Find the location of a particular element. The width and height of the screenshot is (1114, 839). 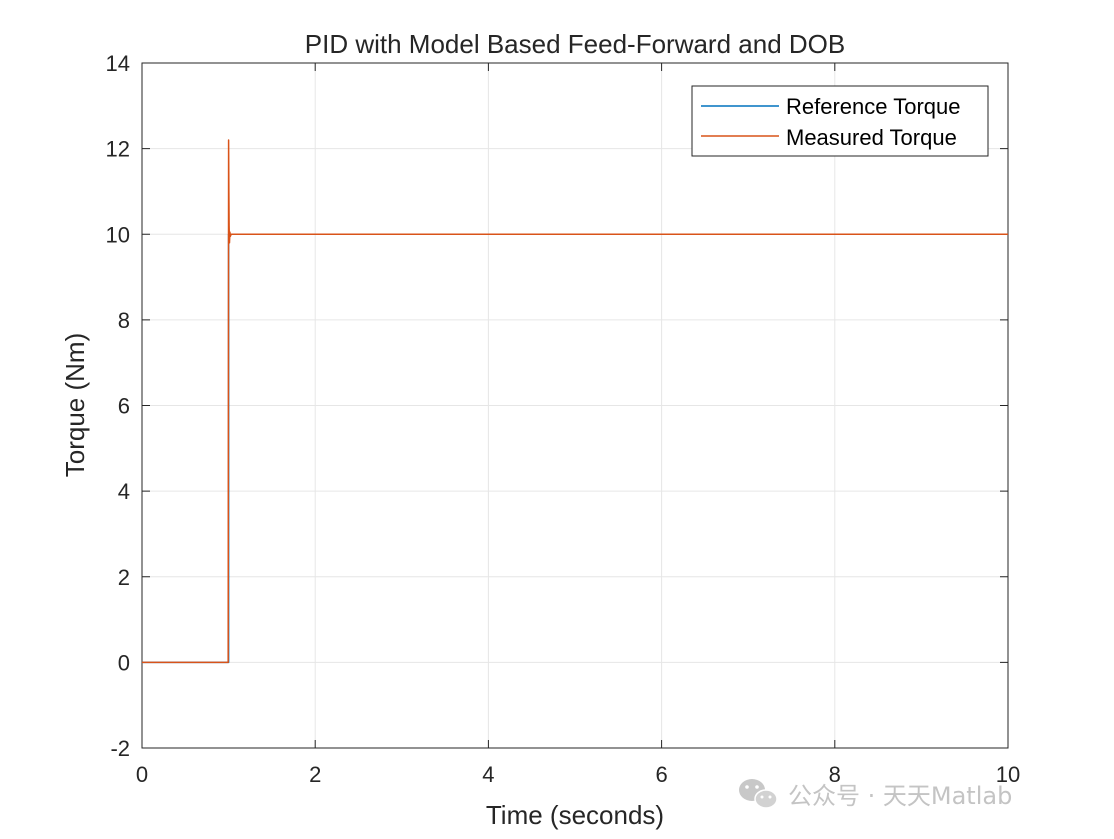

x-tick-label: 4 is located at coordinates (488, 774).